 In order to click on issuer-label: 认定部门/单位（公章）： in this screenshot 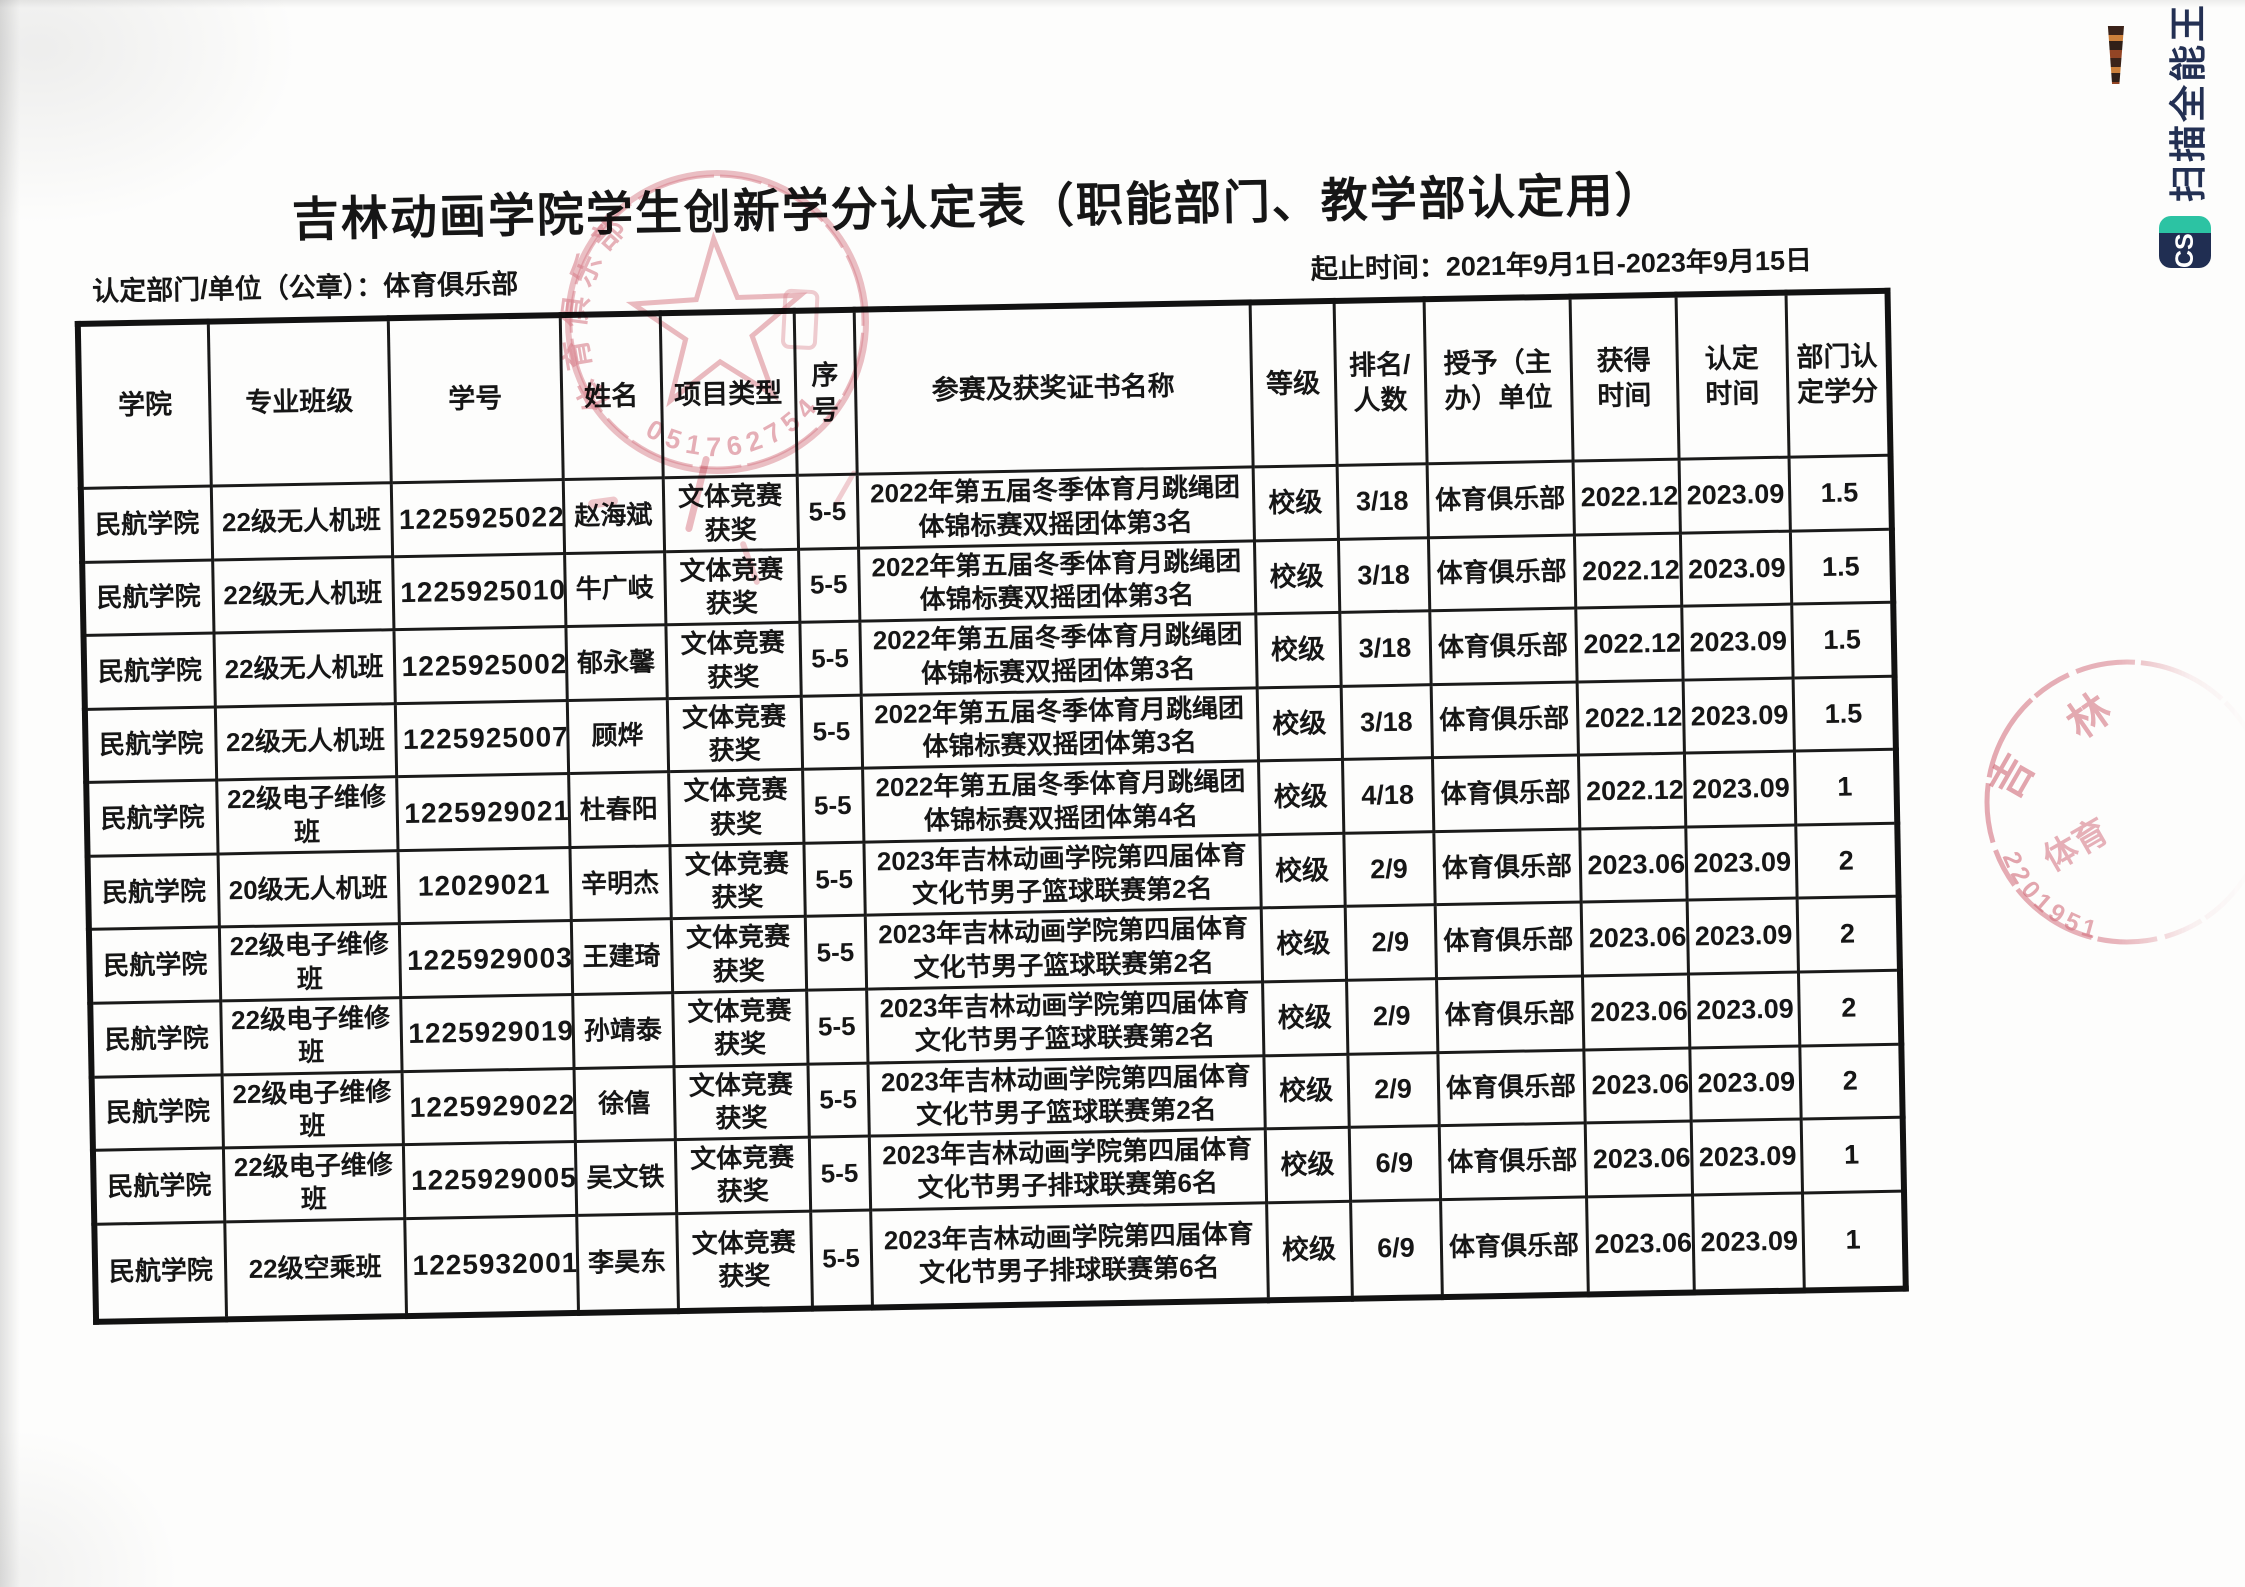, I will do `click(237, 289)`.